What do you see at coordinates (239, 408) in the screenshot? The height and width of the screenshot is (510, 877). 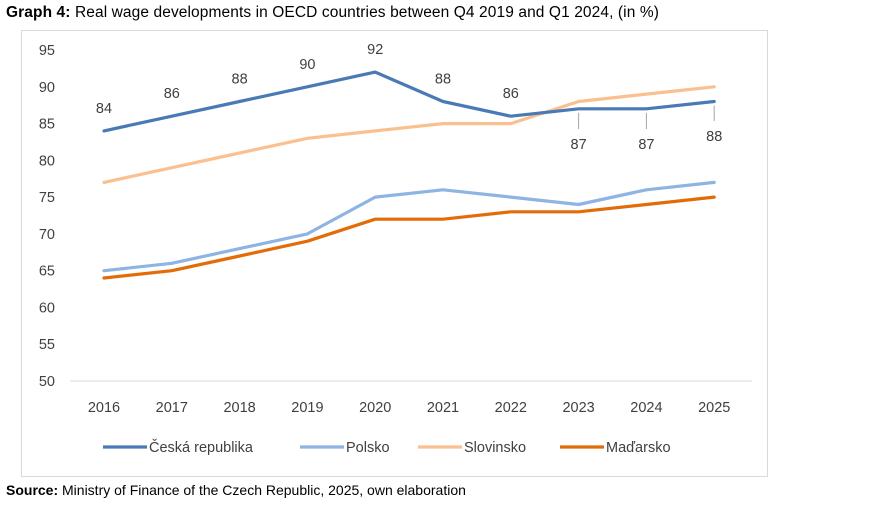 I see `x-tick-label: 2018` at bounding box center [239, 408].